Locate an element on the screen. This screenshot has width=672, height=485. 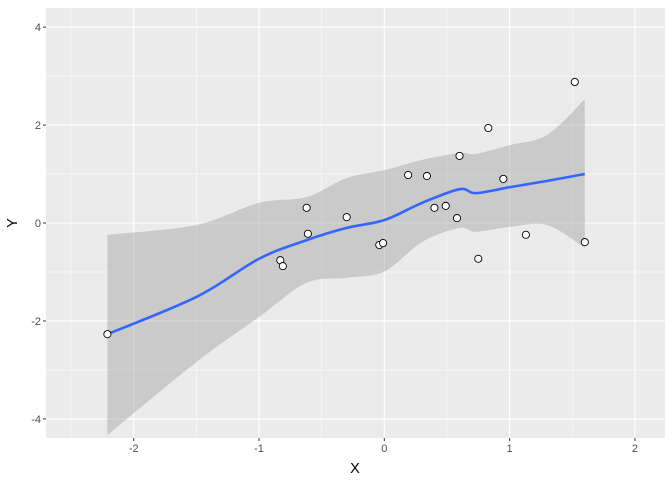
y-tick-label: 0 is located at coordinates (38, 224).